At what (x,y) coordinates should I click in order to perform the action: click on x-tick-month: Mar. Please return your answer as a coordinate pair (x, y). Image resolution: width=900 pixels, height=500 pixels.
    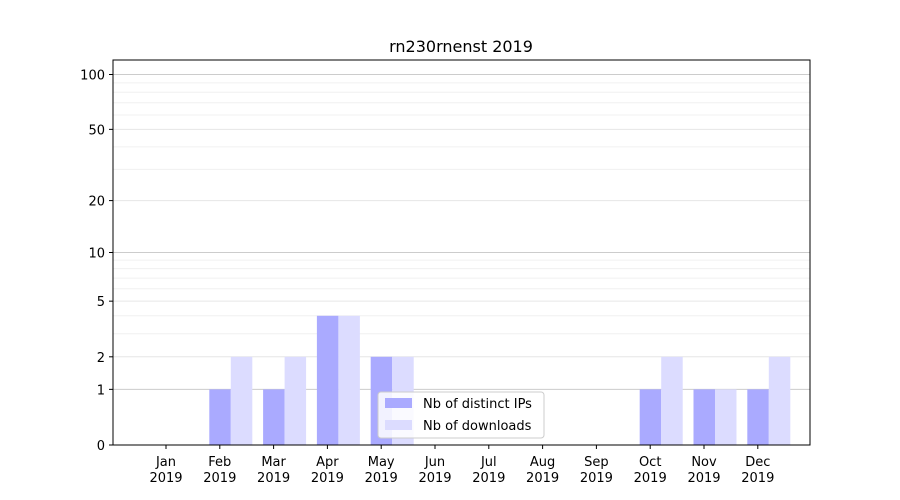
    Looking at the image, I should click on (273, 462).